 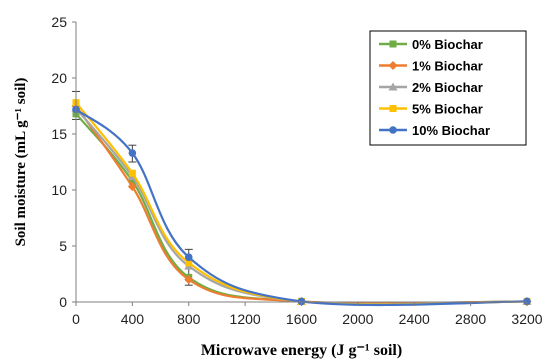 What do you see at coordinates (447, 109) in the screenshot?
I see `legend-label: 5% Biochar` at bounding box center [447, 109].